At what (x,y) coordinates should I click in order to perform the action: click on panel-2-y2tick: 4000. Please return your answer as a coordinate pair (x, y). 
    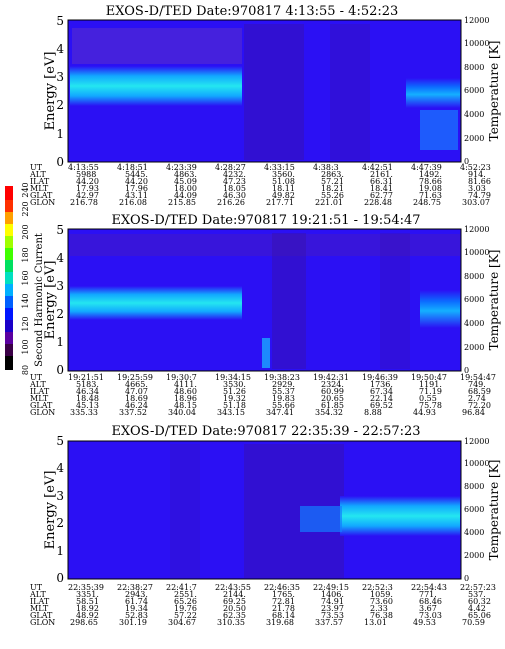
    Looking at the image, I should click on (474, 323).